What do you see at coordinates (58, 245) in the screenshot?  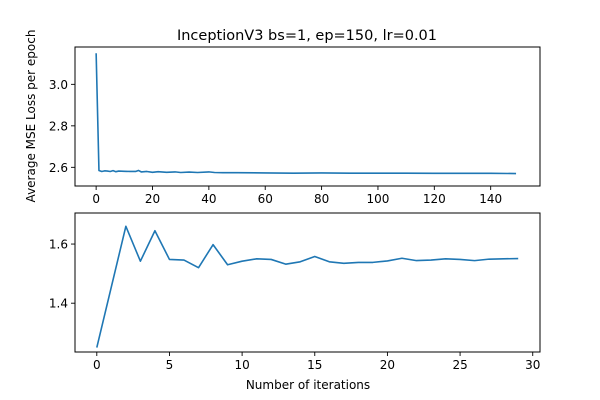 I see `y-tick-label: 1.6` at bounding box center [58, 245].